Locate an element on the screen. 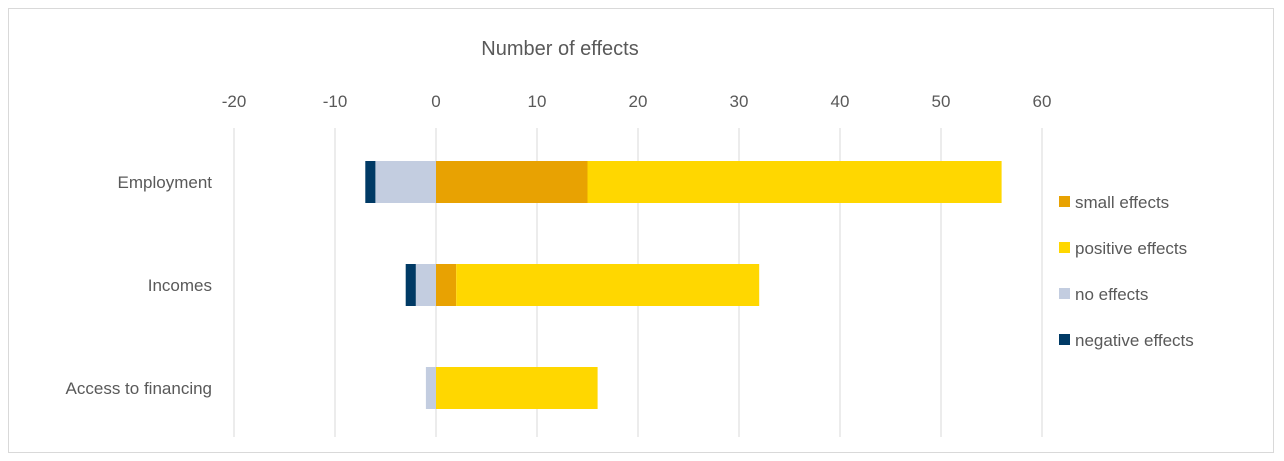  category-labels: Employment Incomes Access to financing is located at coordinates (139, 285).